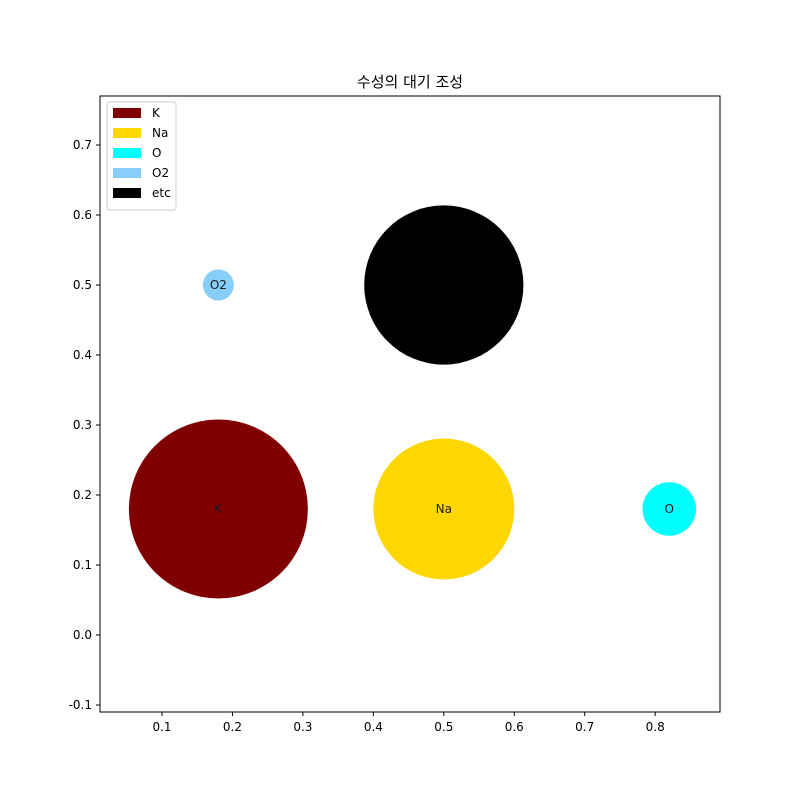 Image resolution: width=800 pixels, height=800 pixels. I want to click on bubble-K, so click(218, 509).